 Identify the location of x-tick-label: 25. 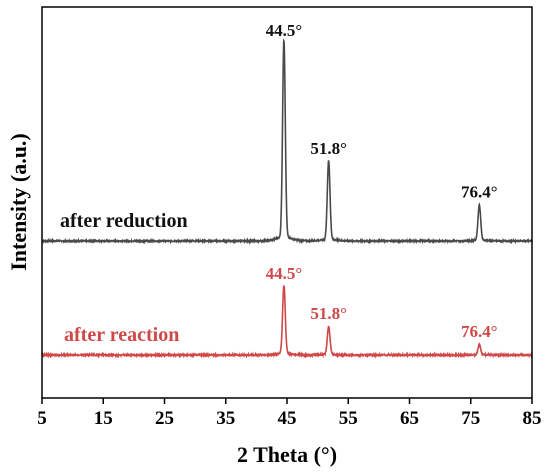
(164, 418).